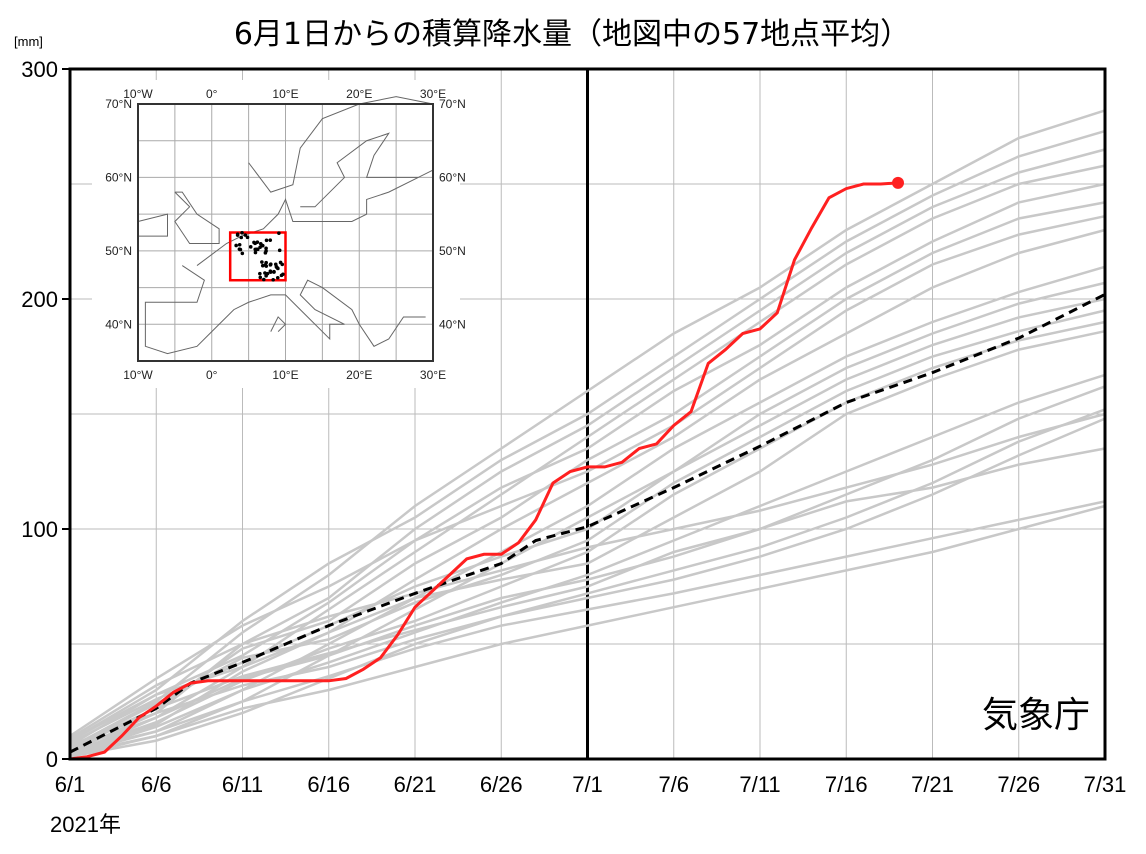 The image size is (1146, 854). What do you see at coordinates (118, 251) in the screenshot?
I see `map-lat-label-left: 50°N` at bounding box center [118, 251].